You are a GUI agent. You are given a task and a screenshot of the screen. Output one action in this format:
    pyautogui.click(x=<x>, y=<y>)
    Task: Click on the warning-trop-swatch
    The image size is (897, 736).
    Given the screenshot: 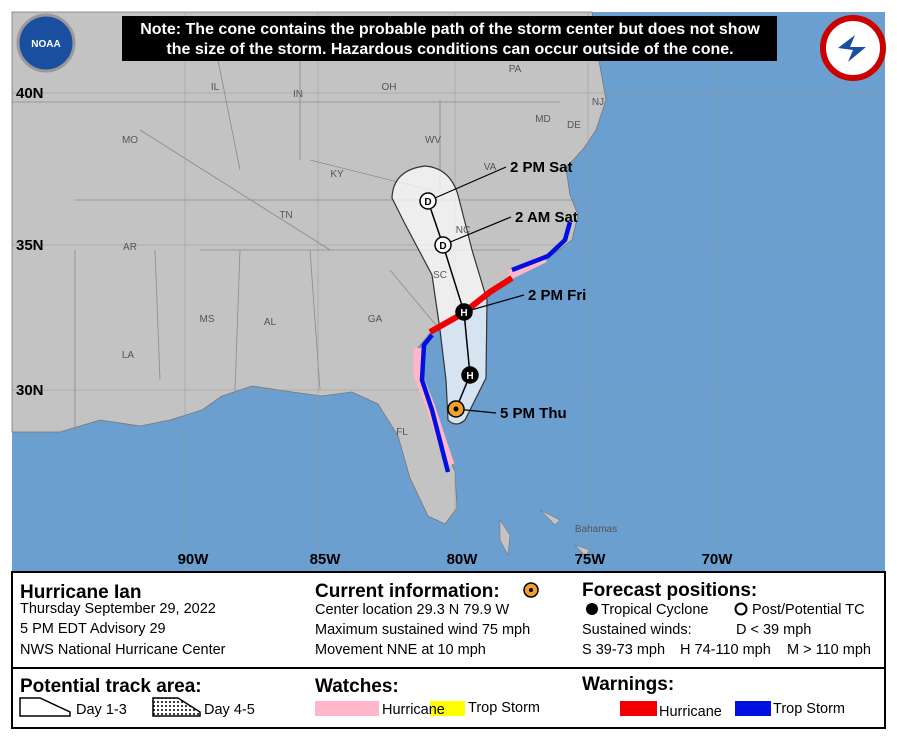 What is the action you would take?
    pyautogui.click(x=753, y=708)
    